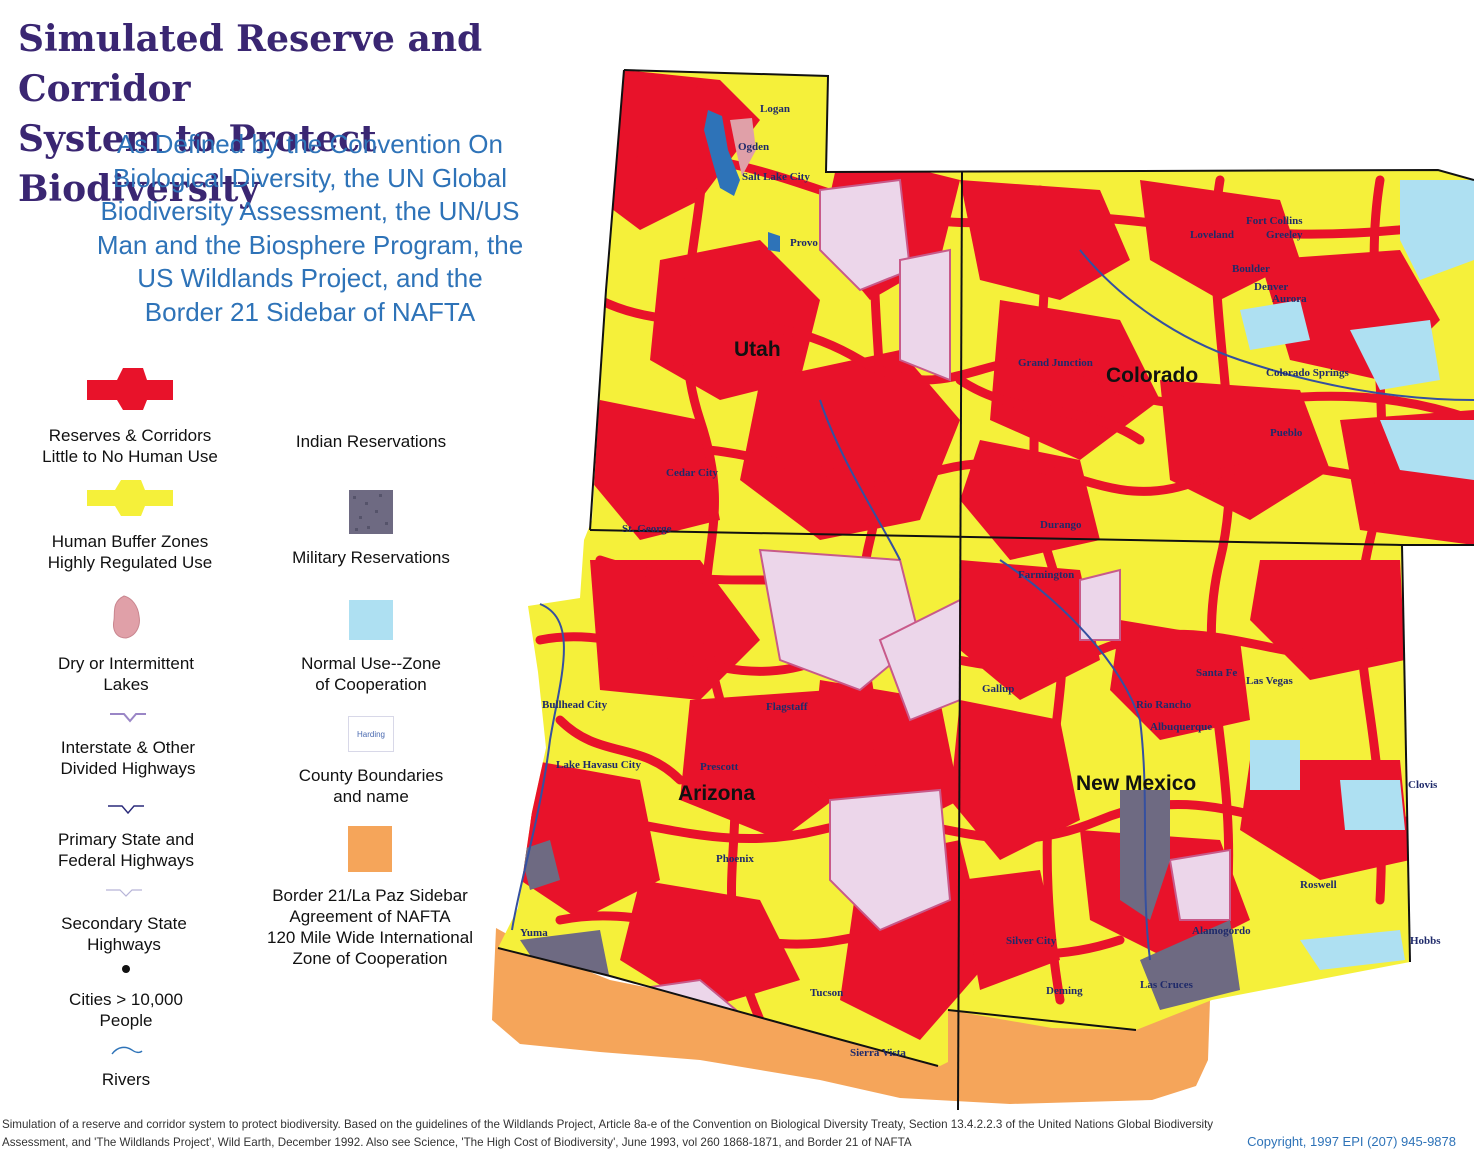  Describe the element at coordinates (126, 663) in the screenshot. I see `legend-lakes-line-1: Dry or Intermittent` at that location.